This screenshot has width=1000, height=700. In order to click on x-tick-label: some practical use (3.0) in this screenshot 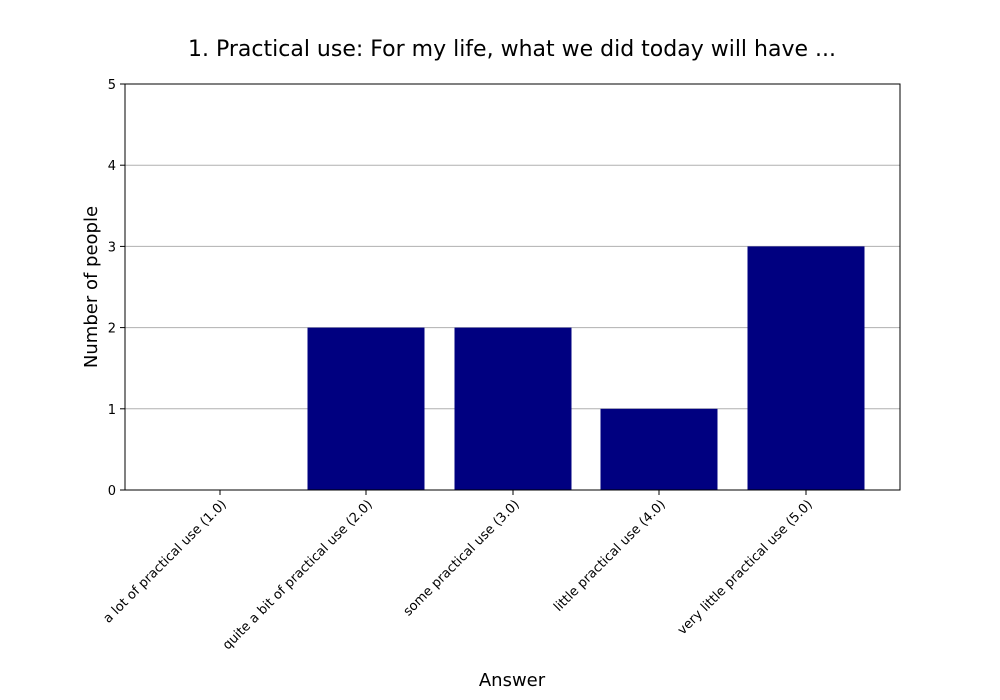, I will do `click(462, 558)`.